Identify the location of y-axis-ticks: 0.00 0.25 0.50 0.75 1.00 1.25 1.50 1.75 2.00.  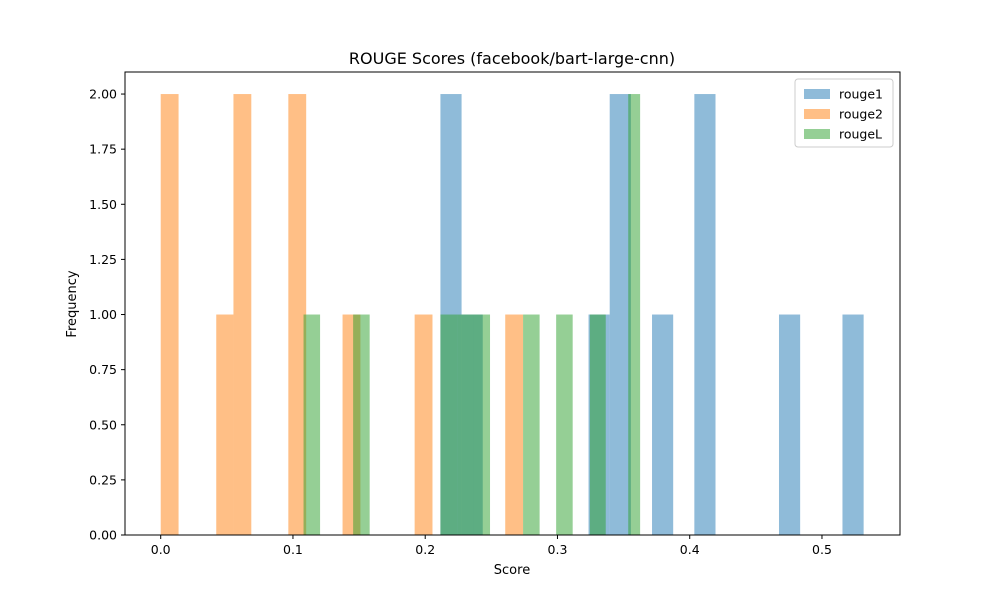
(107, 315).